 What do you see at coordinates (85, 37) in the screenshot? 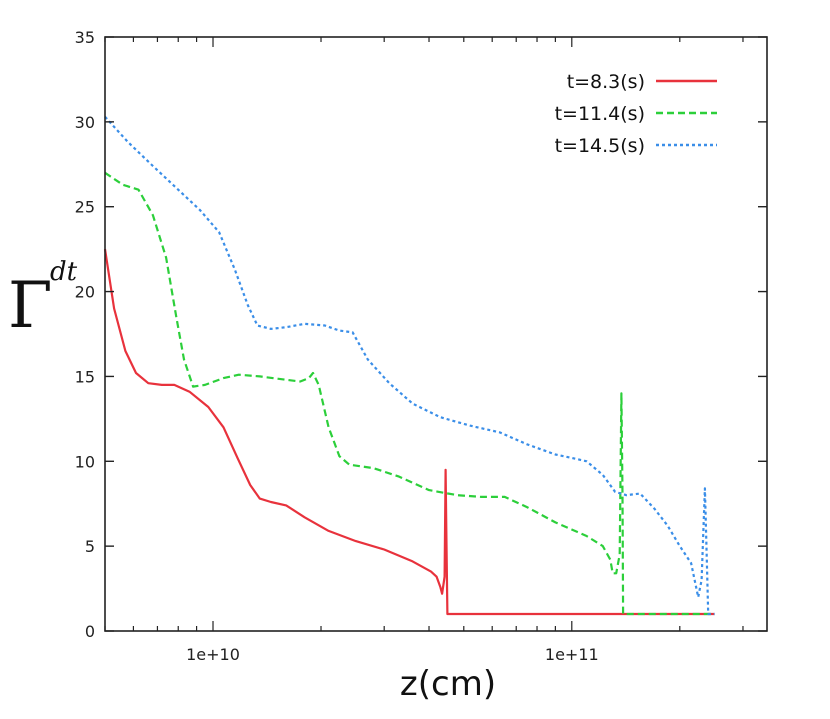
I see `y-tick-label: 35` at bounding box center [85, 37].